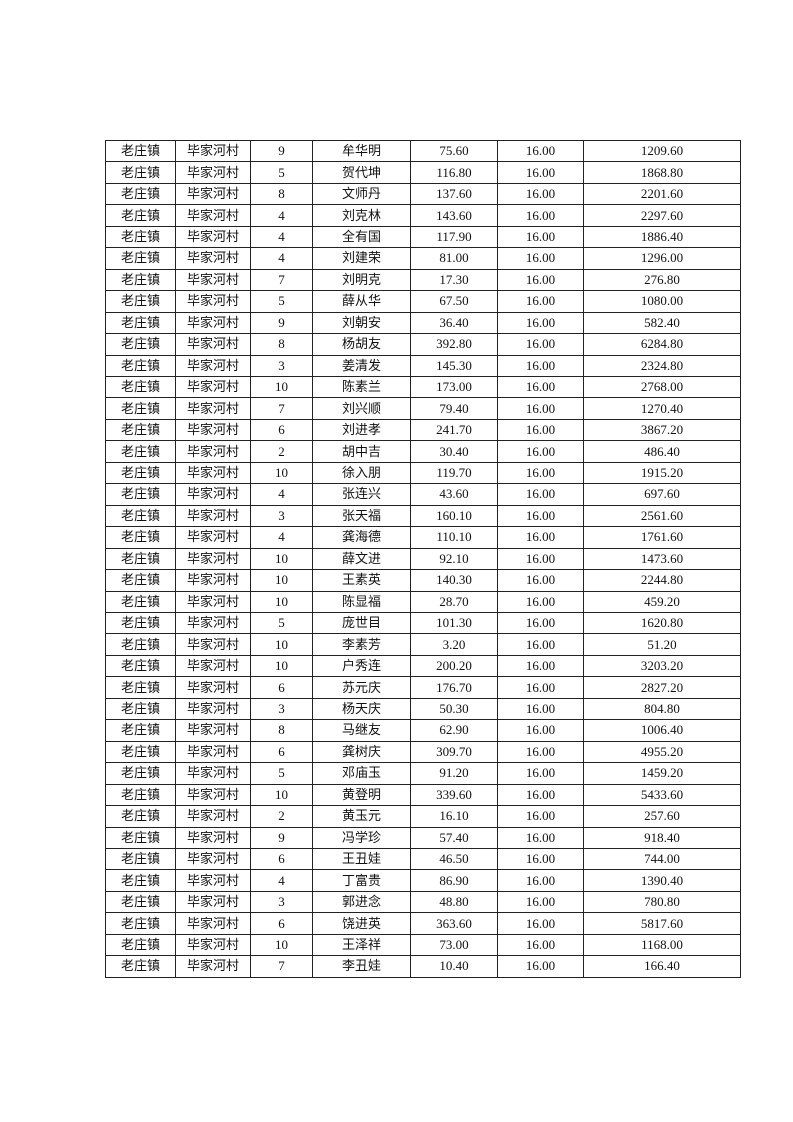 This screenshot has height=1122, width=793. I want to click on table-row: 老庄镇 毕家河村 4 刘克林 143.60 16.00 2297.60, so click(423, 215).